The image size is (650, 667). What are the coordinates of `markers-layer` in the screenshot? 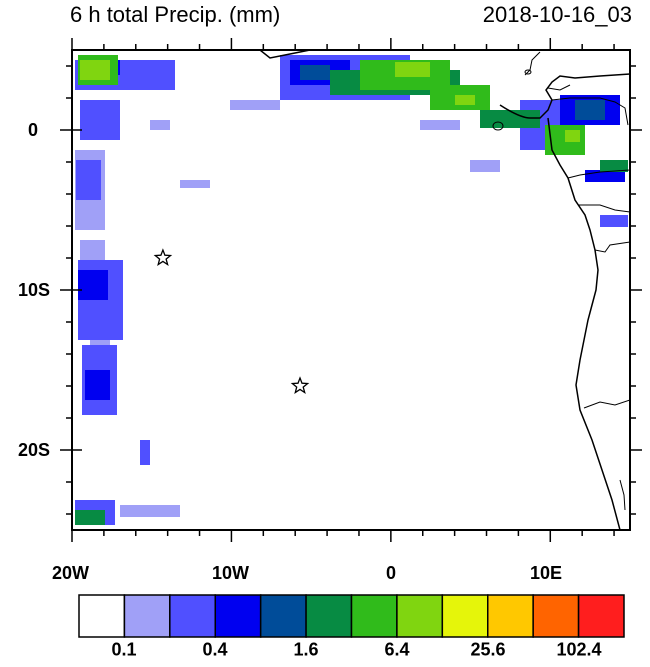 It's located at (231, 321).